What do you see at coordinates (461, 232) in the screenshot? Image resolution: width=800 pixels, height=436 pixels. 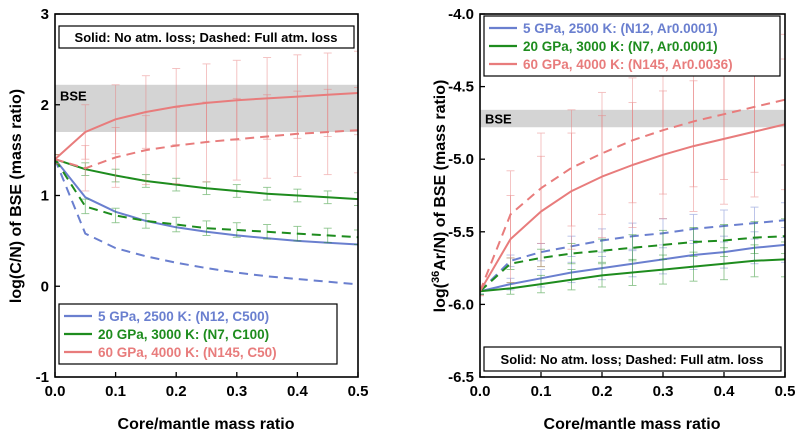 I see `y-tick-label: -5.5` at bounding box center [461, 232].